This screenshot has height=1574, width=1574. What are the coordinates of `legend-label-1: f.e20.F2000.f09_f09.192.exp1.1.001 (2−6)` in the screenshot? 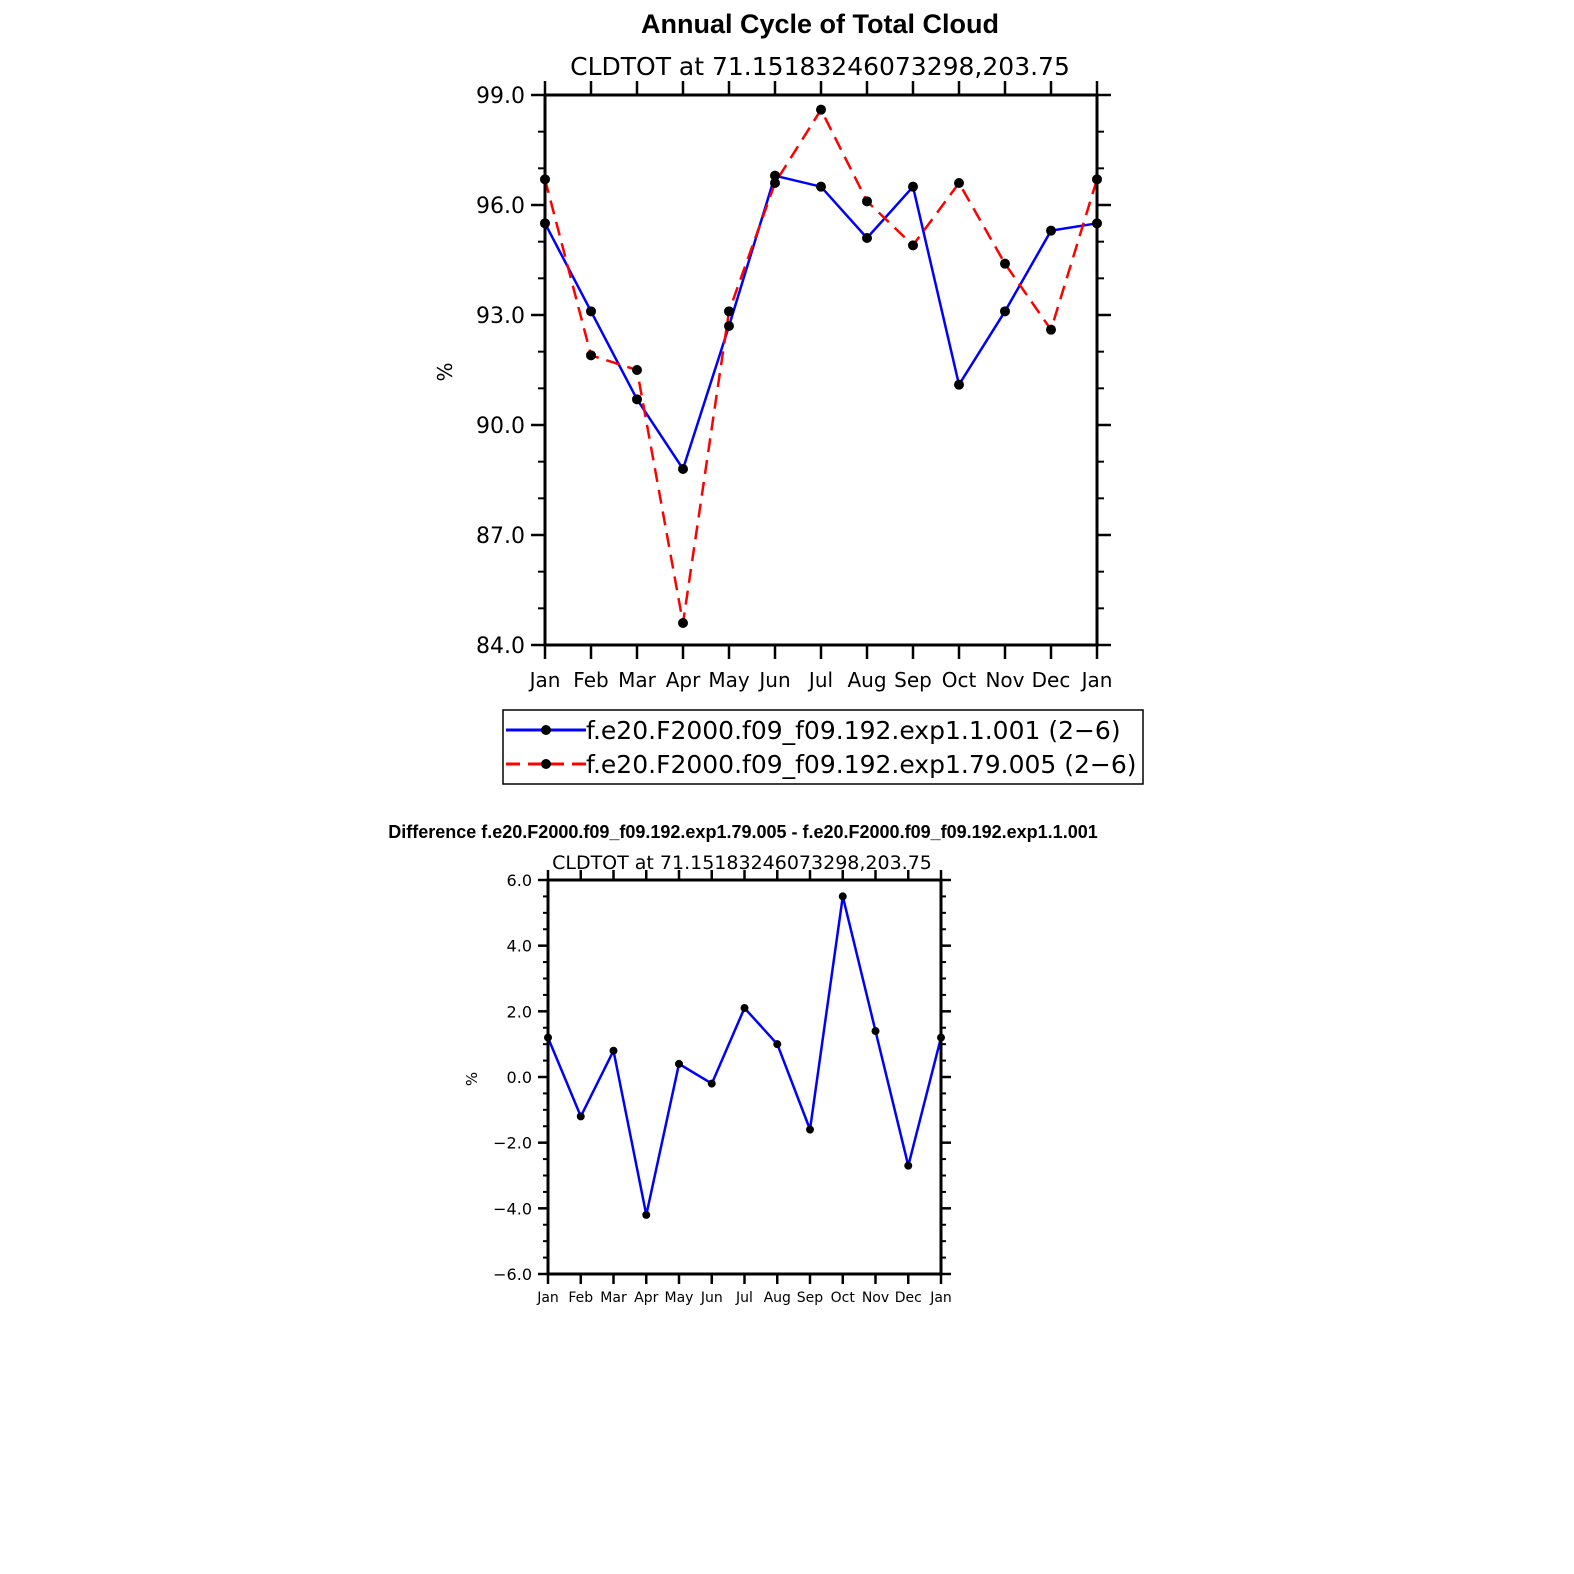 It's located at (853, 730).